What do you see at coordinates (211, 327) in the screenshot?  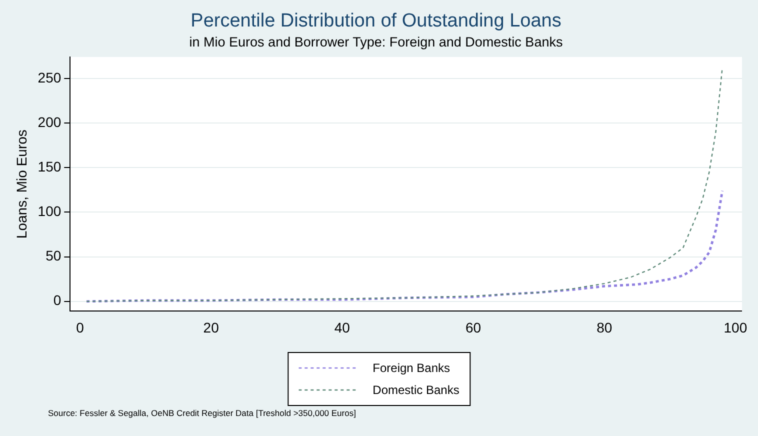 I see `x-tick-label: 20` at bounding box center [211, 327].